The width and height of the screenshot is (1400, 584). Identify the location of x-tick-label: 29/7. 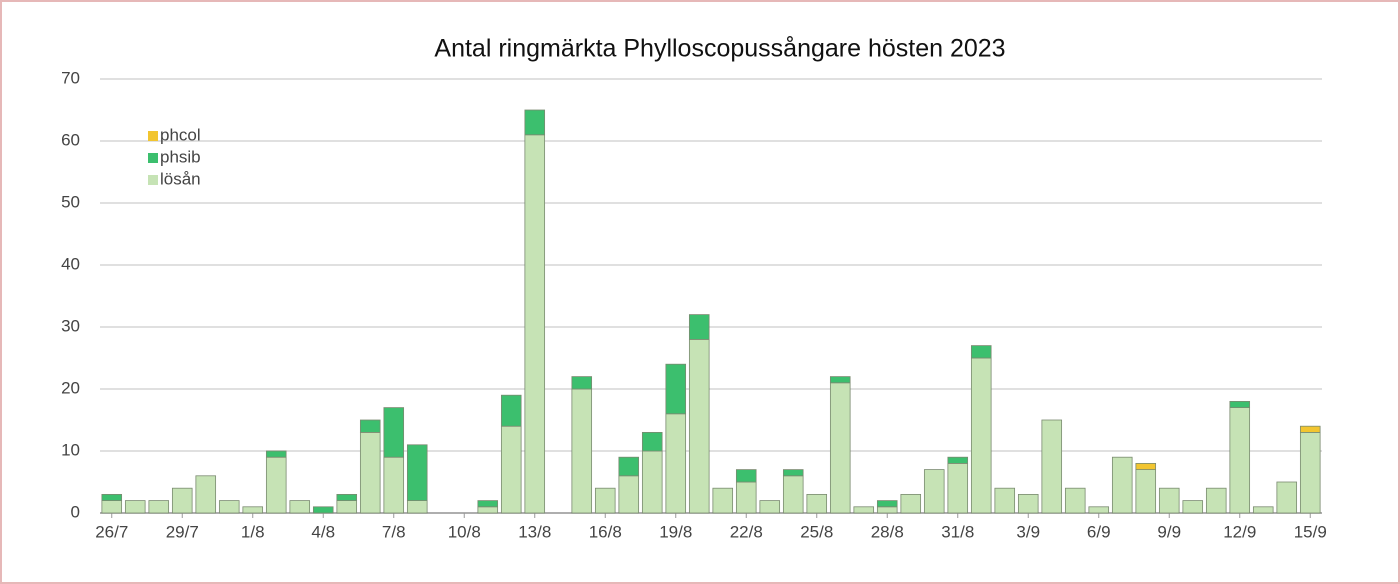
(182, 531).